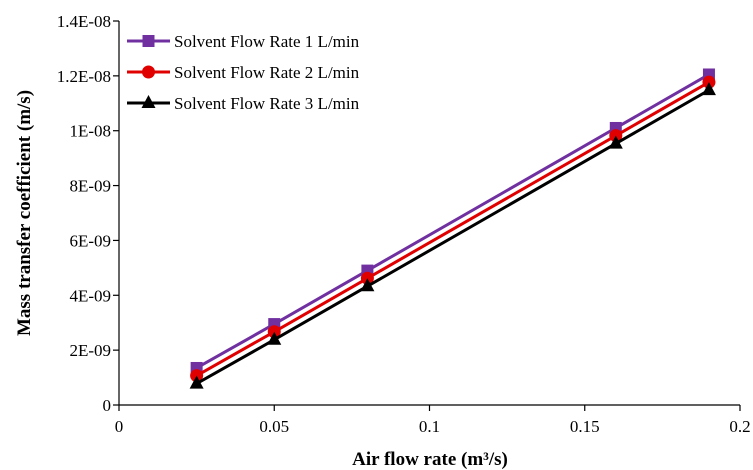 The image size is (753, 470). I want to click on legend-label: Solvent Flow Rate 2 L/min, so click(267, 72).